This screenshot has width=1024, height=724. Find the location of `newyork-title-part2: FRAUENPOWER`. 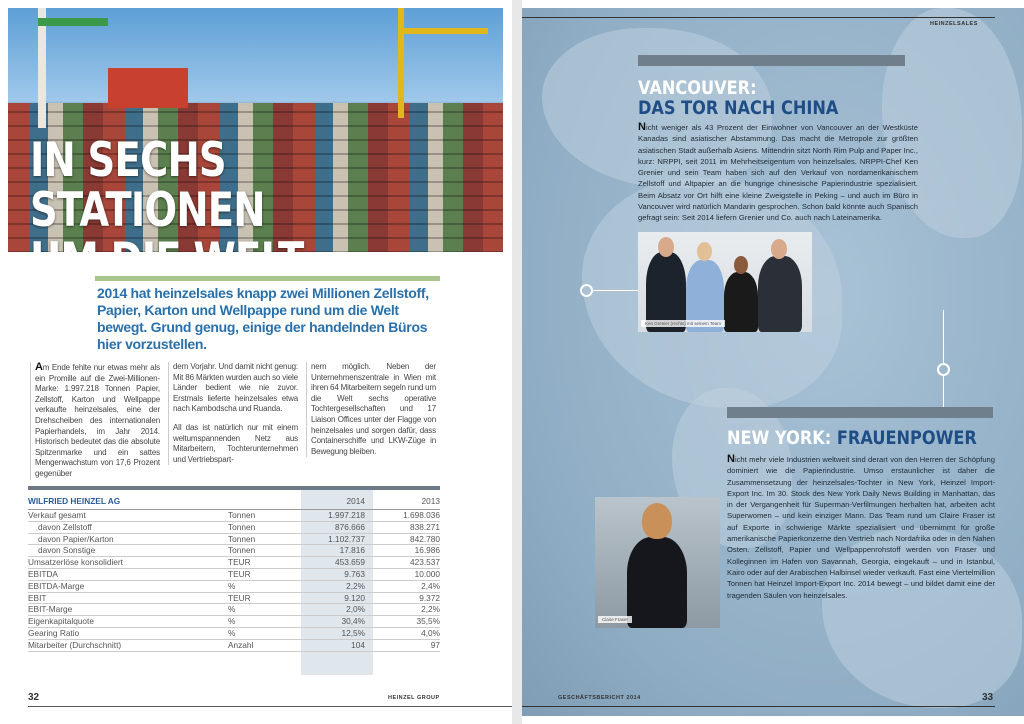

newyork-title-part2: FRAUENPOWER is located at coordinates (906, 438).